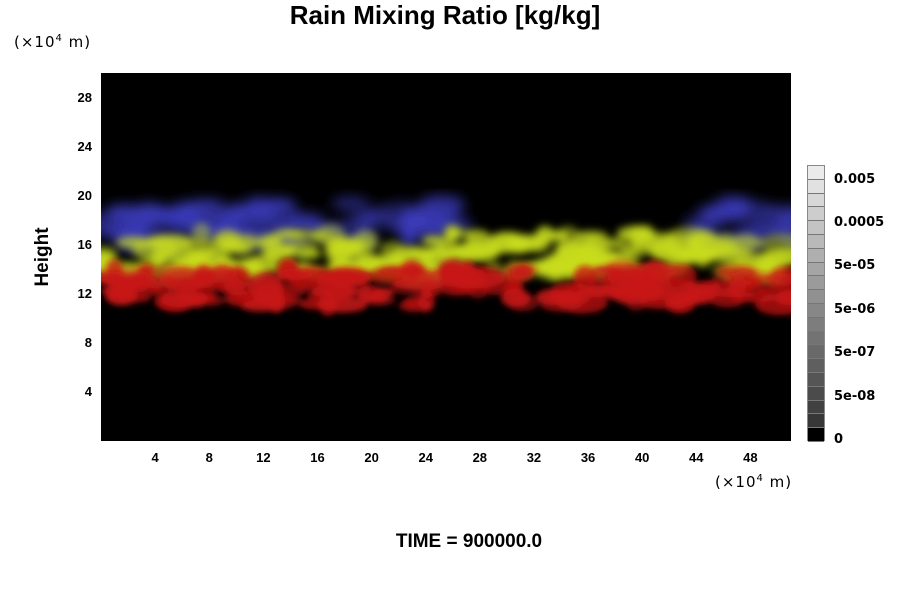  I want to click on x-tick-label: 4, so click(155, 457).